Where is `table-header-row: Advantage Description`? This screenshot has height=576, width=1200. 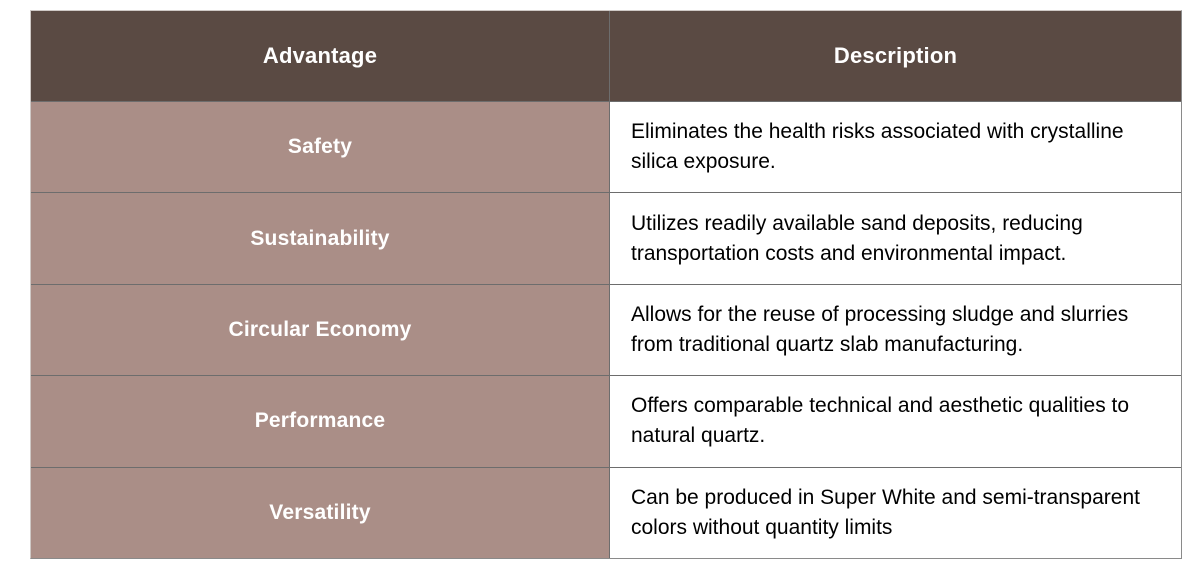
table-header-row: Advantage Description is located at coordinates (606, 56).